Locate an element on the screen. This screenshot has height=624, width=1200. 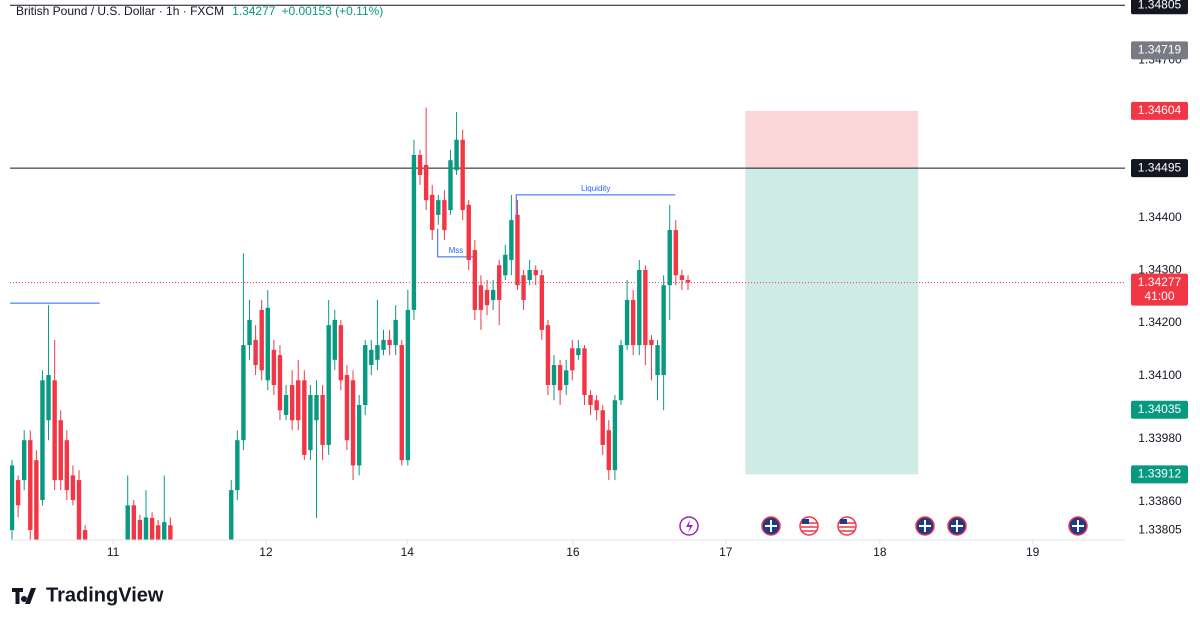
last-price: 1.34277 is located at coordinates (254, 11).